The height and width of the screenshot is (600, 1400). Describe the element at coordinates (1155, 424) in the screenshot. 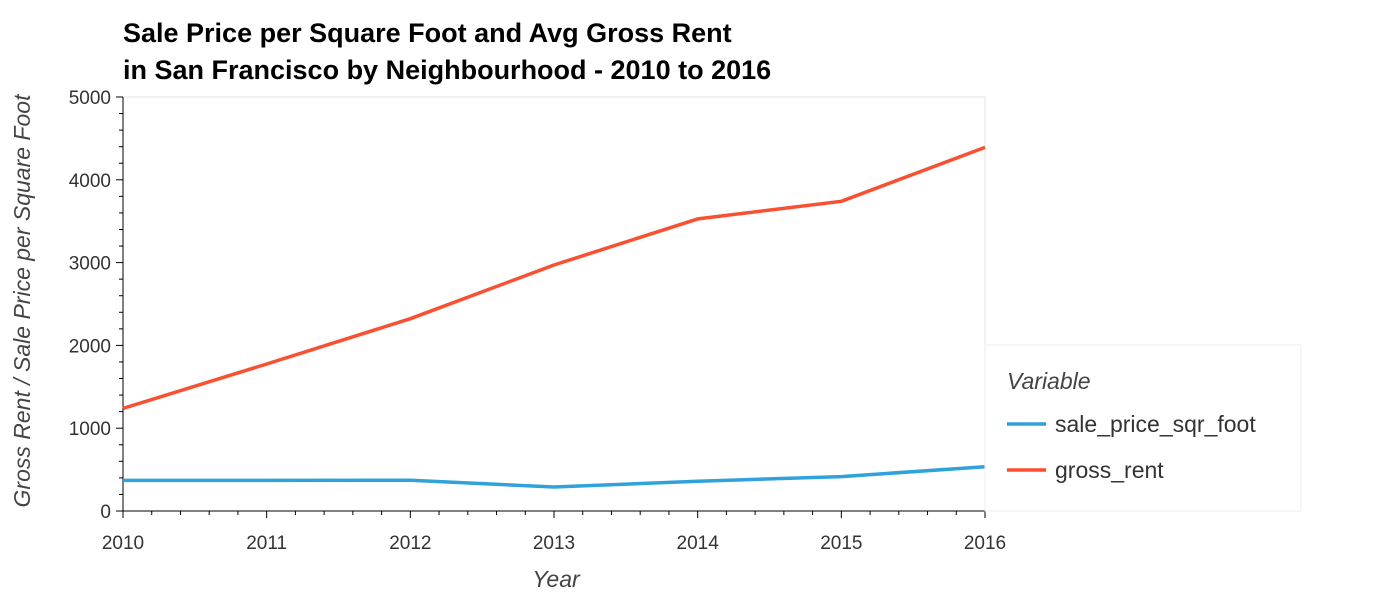

I see `legend-label-sale_price_sqr_foot: sale_price_sqr_foot` at that location.